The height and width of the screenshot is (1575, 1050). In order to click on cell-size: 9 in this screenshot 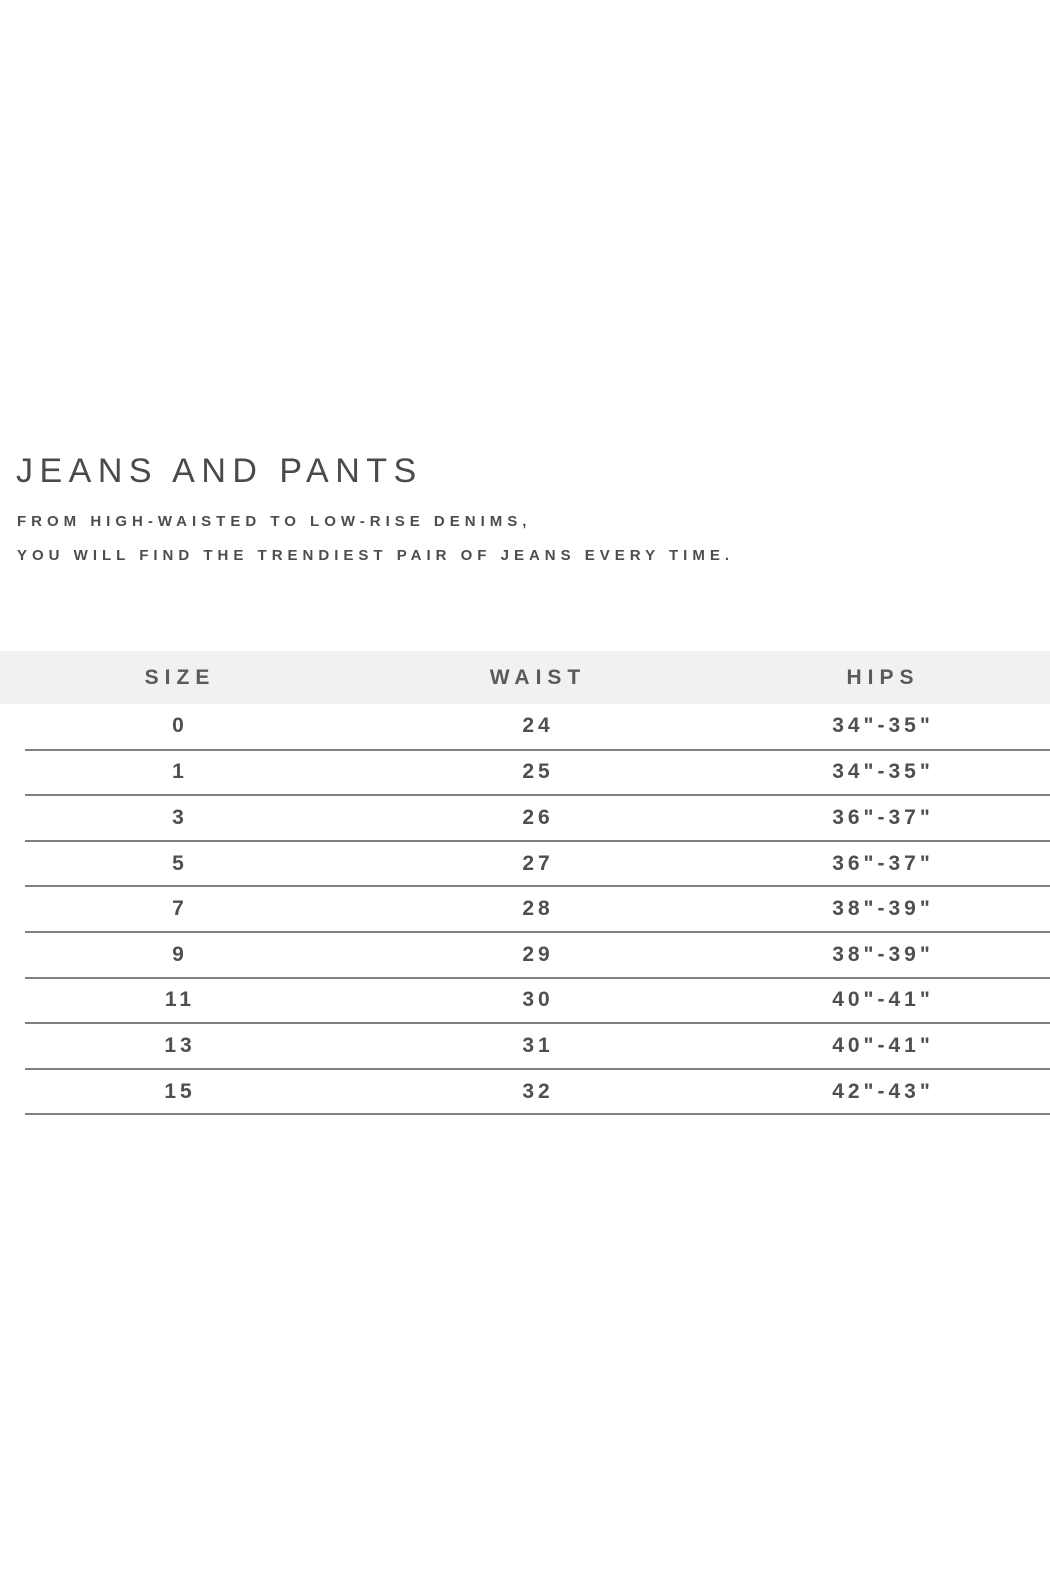, I will do `click(180, 955)`.